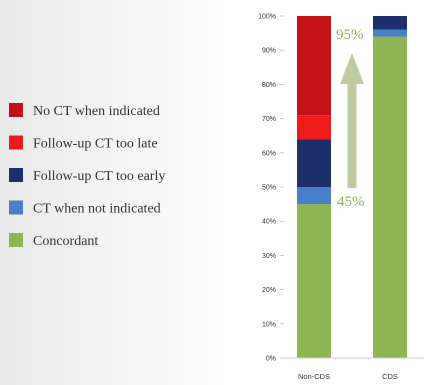  I want to click on arrow-shaft, so click(352, 135).